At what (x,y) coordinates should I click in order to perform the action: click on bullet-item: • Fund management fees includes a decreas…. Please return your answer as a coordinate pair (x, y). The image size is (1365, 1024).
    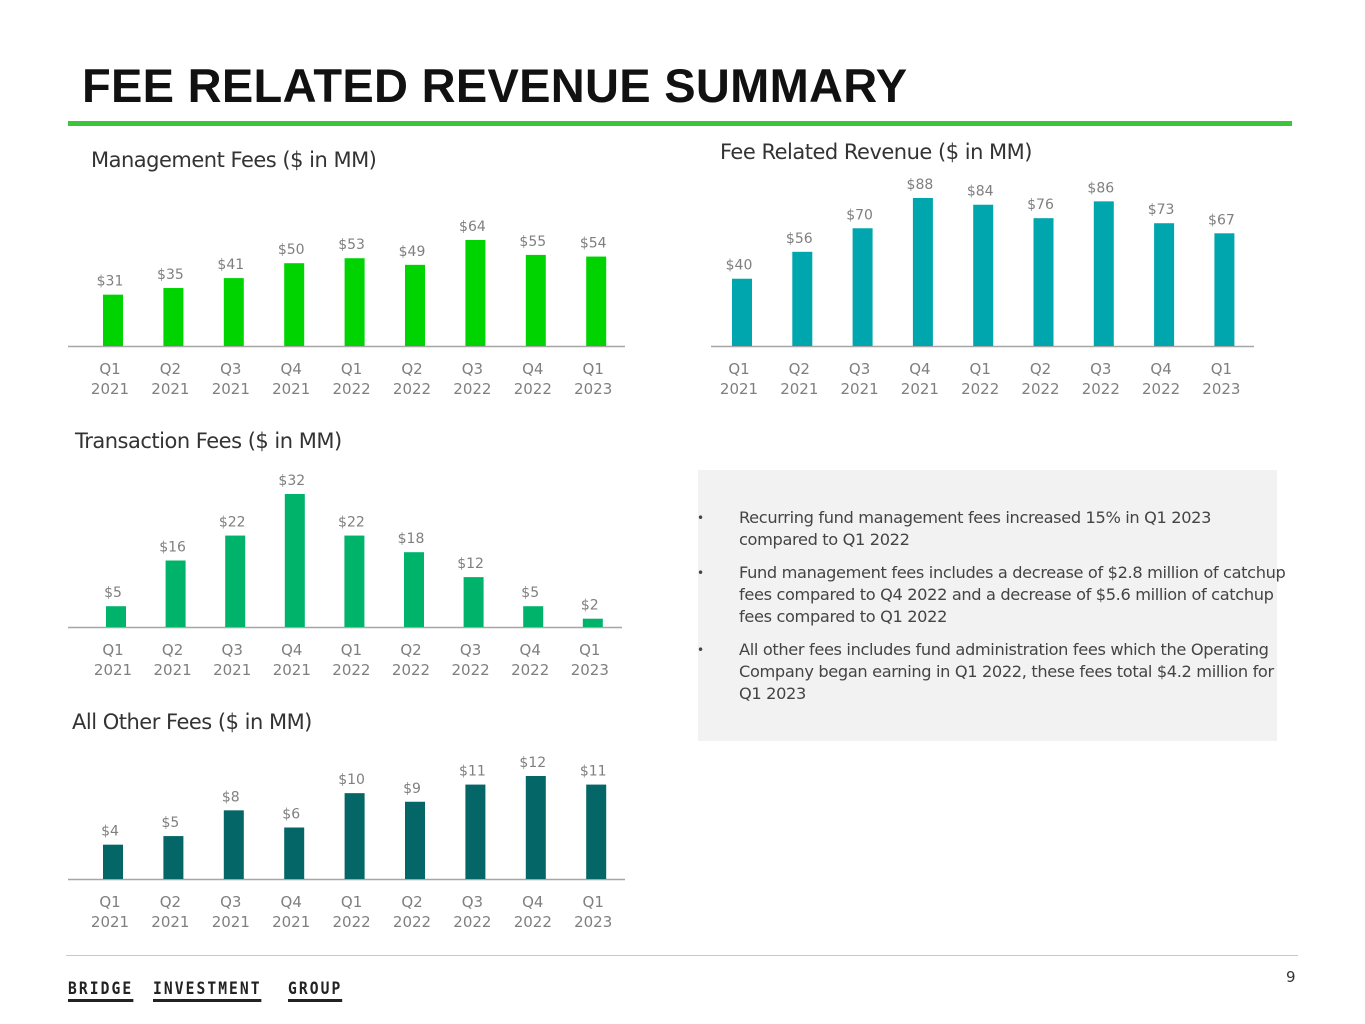
    Looking at the image, I should click on (992, 595).